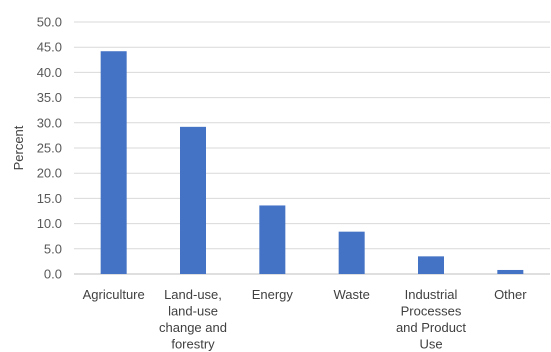 The height and width of the screenshot is (352, 551). Describe the element at coordinates (49, 122) in the screenshot. I see `y-tick-label: 30.0` at that location.